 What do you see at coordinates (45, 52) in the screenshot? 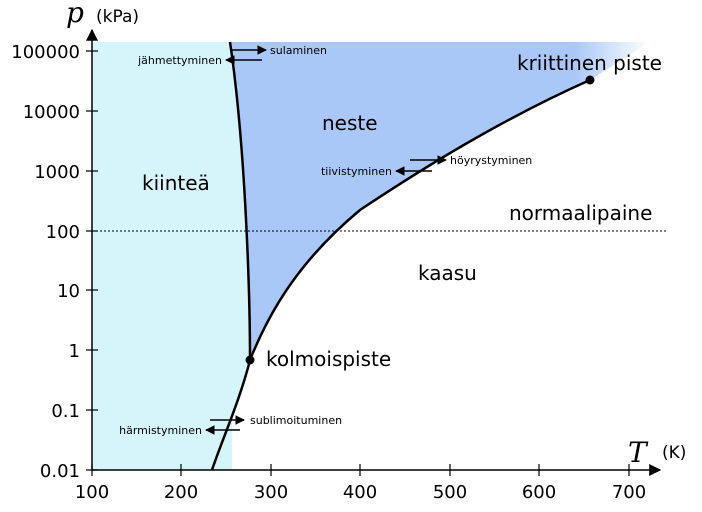
I see `y-tick-label: 100000` at bounding box center [45, 52].